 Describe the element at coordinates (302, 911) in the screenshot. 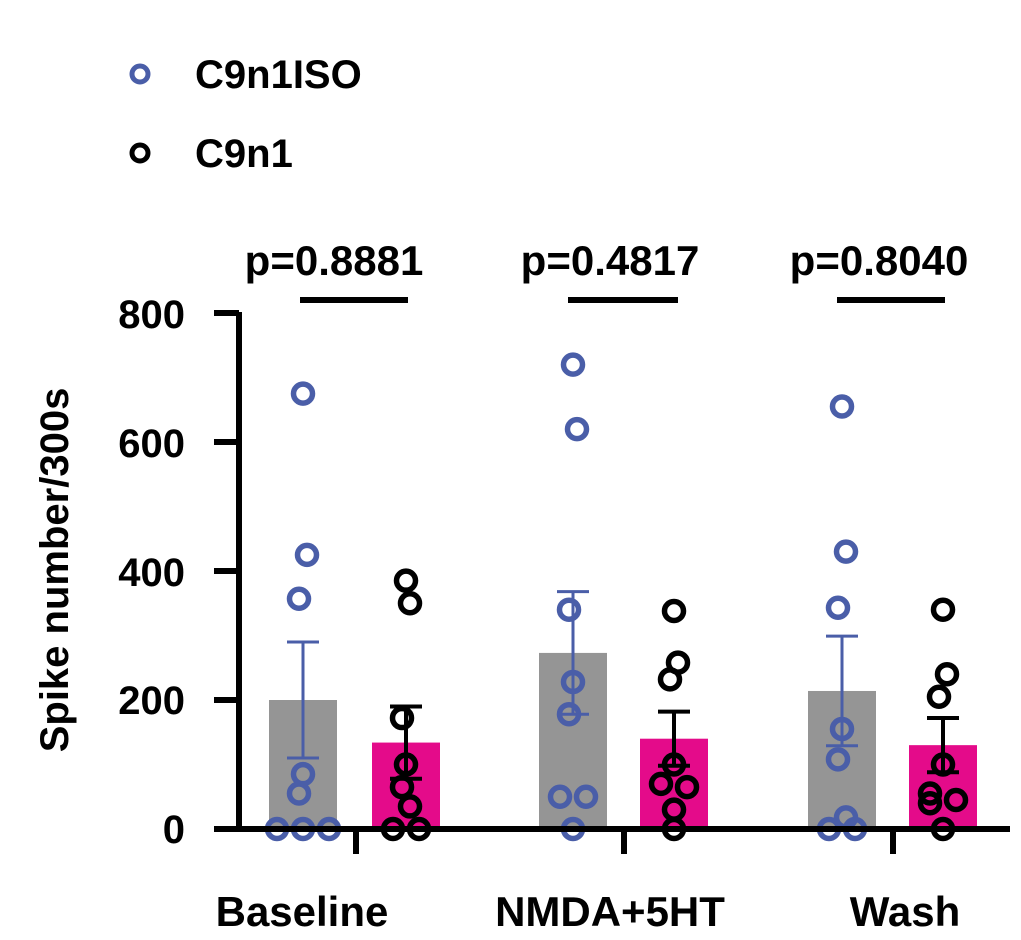

I see `x-tick-label-baseline: Baseline` at that location.